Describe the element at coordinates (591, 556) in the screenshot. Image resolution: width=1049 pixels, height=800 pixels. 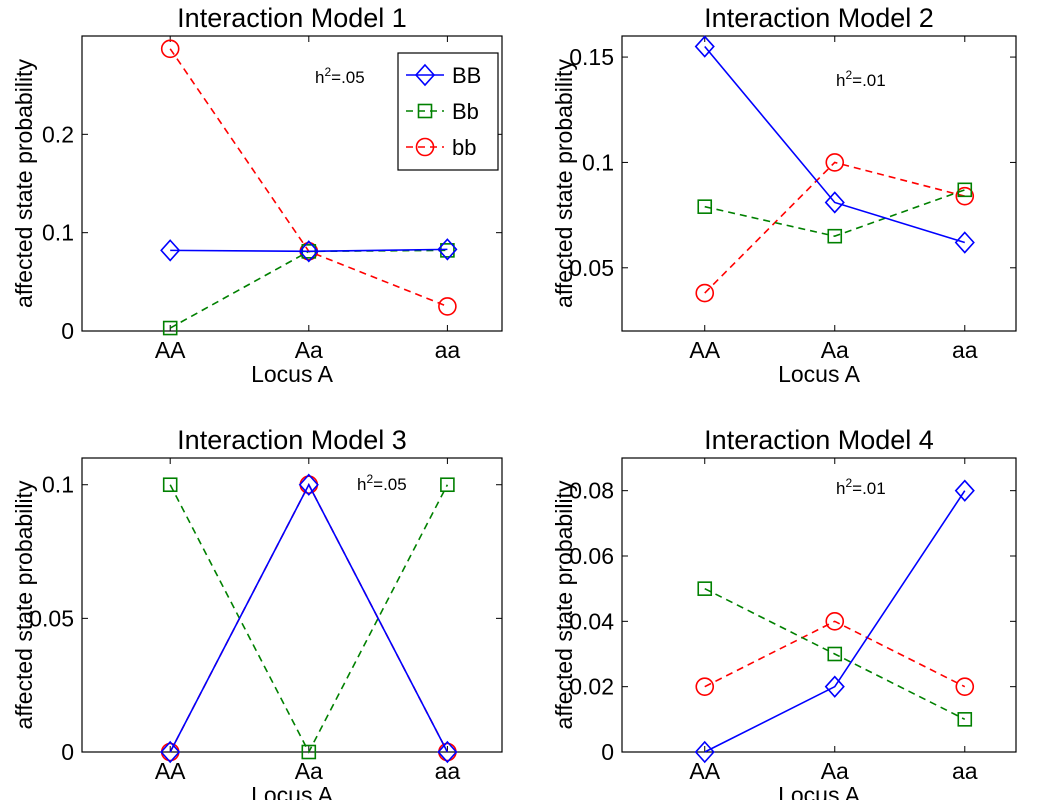
I see `y-tick-label: 0.06` at that location.